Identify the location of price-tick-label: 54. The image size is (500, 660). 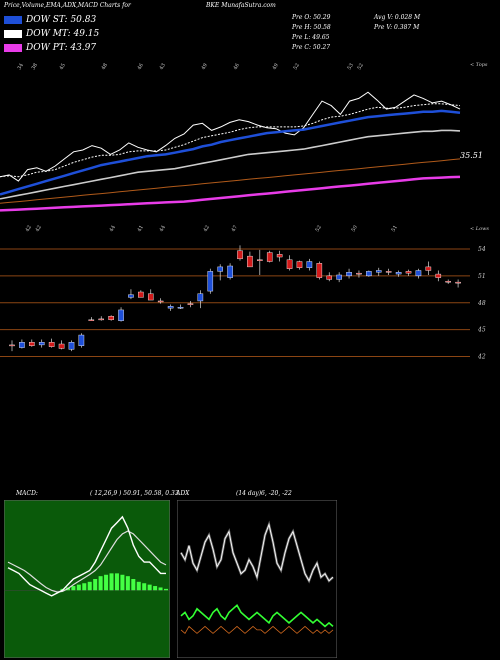
(482, 249).